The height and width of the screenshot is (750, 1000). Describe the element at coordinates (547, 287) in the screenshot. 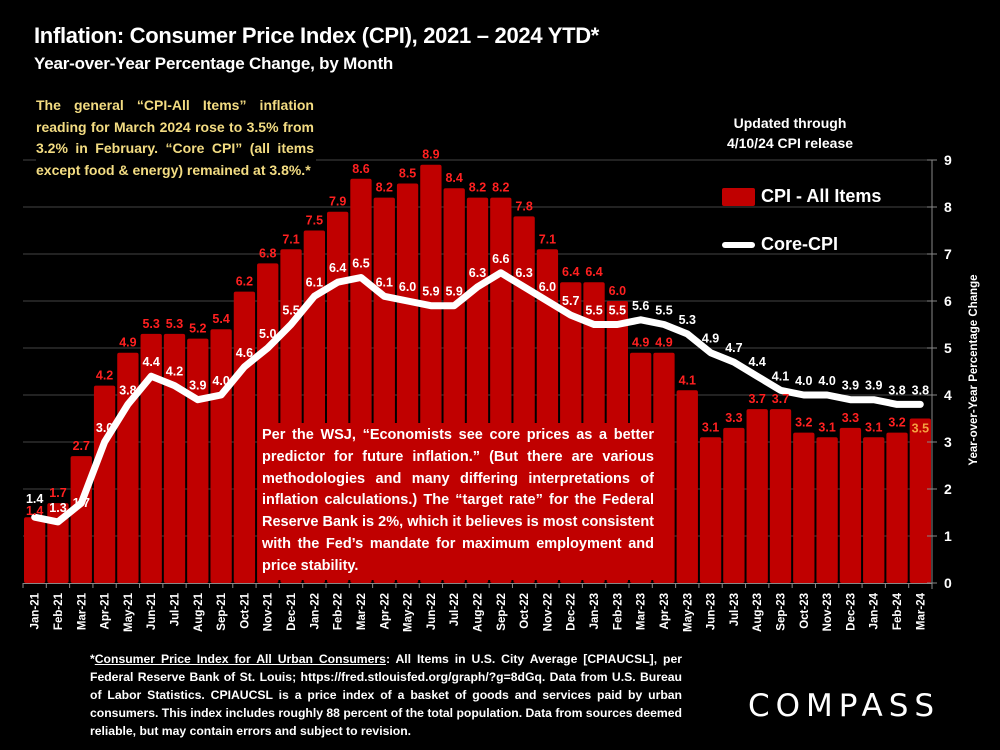

I see `core-label-Nov-22: 6.0` at that location.